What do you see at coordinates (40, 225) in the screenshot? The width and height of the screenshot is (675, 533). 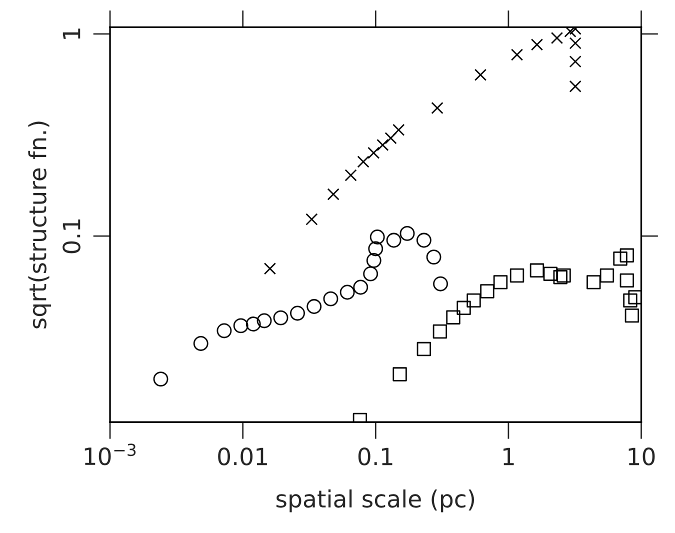 I see `y-axis-title: sqrt(structure fn.)` at bounding box center [40, 225].